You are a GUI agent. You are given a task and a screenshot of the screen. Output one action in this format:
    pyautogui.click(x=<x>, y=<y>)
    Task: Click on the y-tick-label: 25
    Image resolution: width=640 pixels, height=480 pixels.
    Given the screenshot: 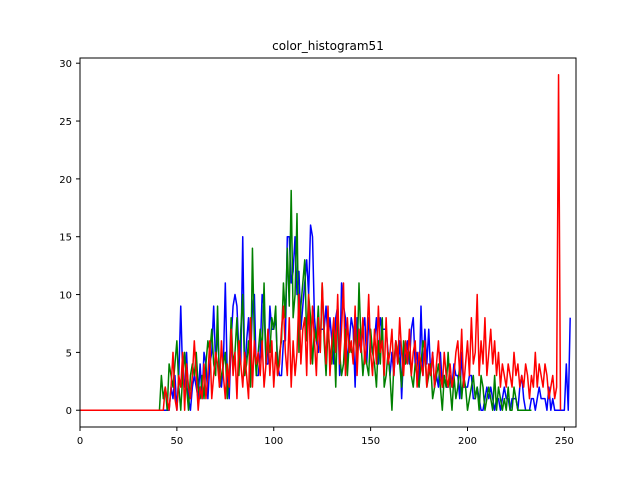 What is the action you would take?
    pyautogui.click(x=65, y=122)
    